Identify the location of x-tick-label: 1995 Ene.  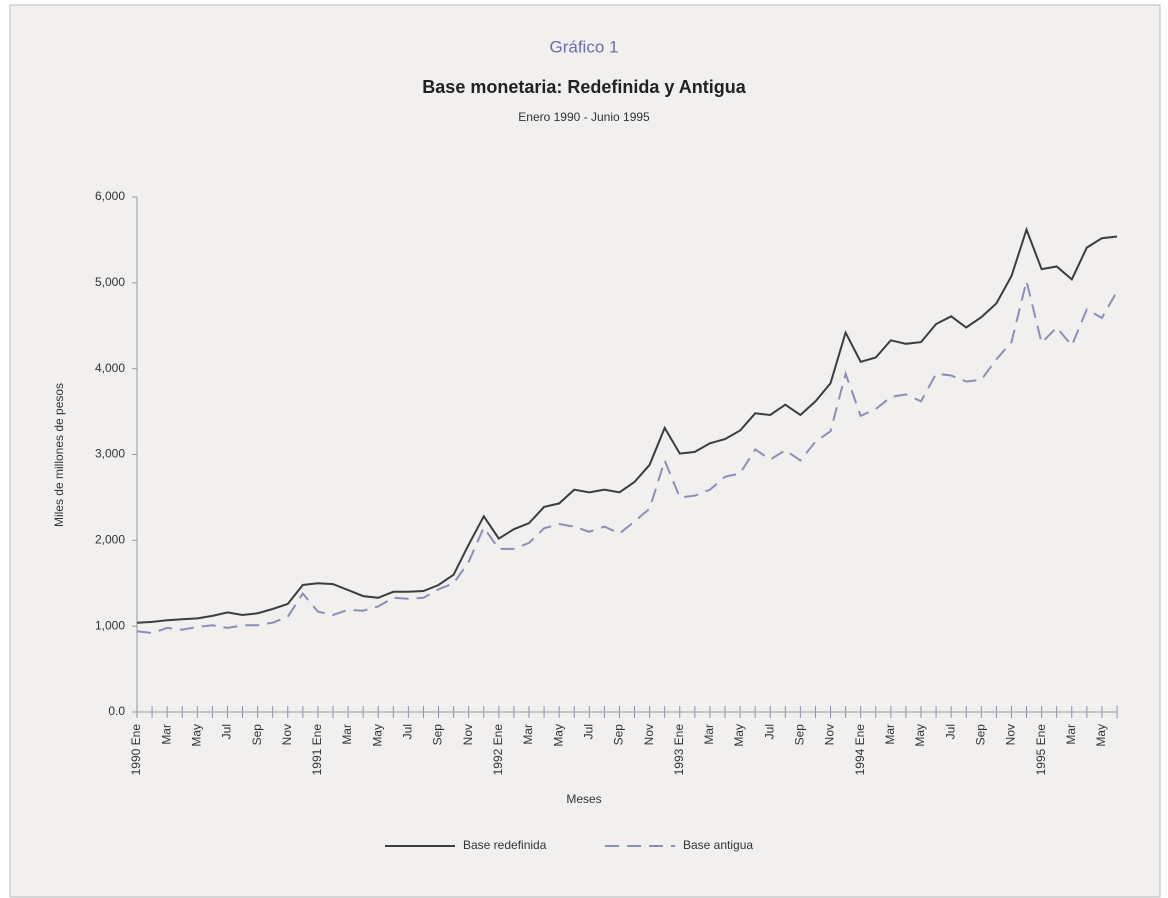
(1041, 750).